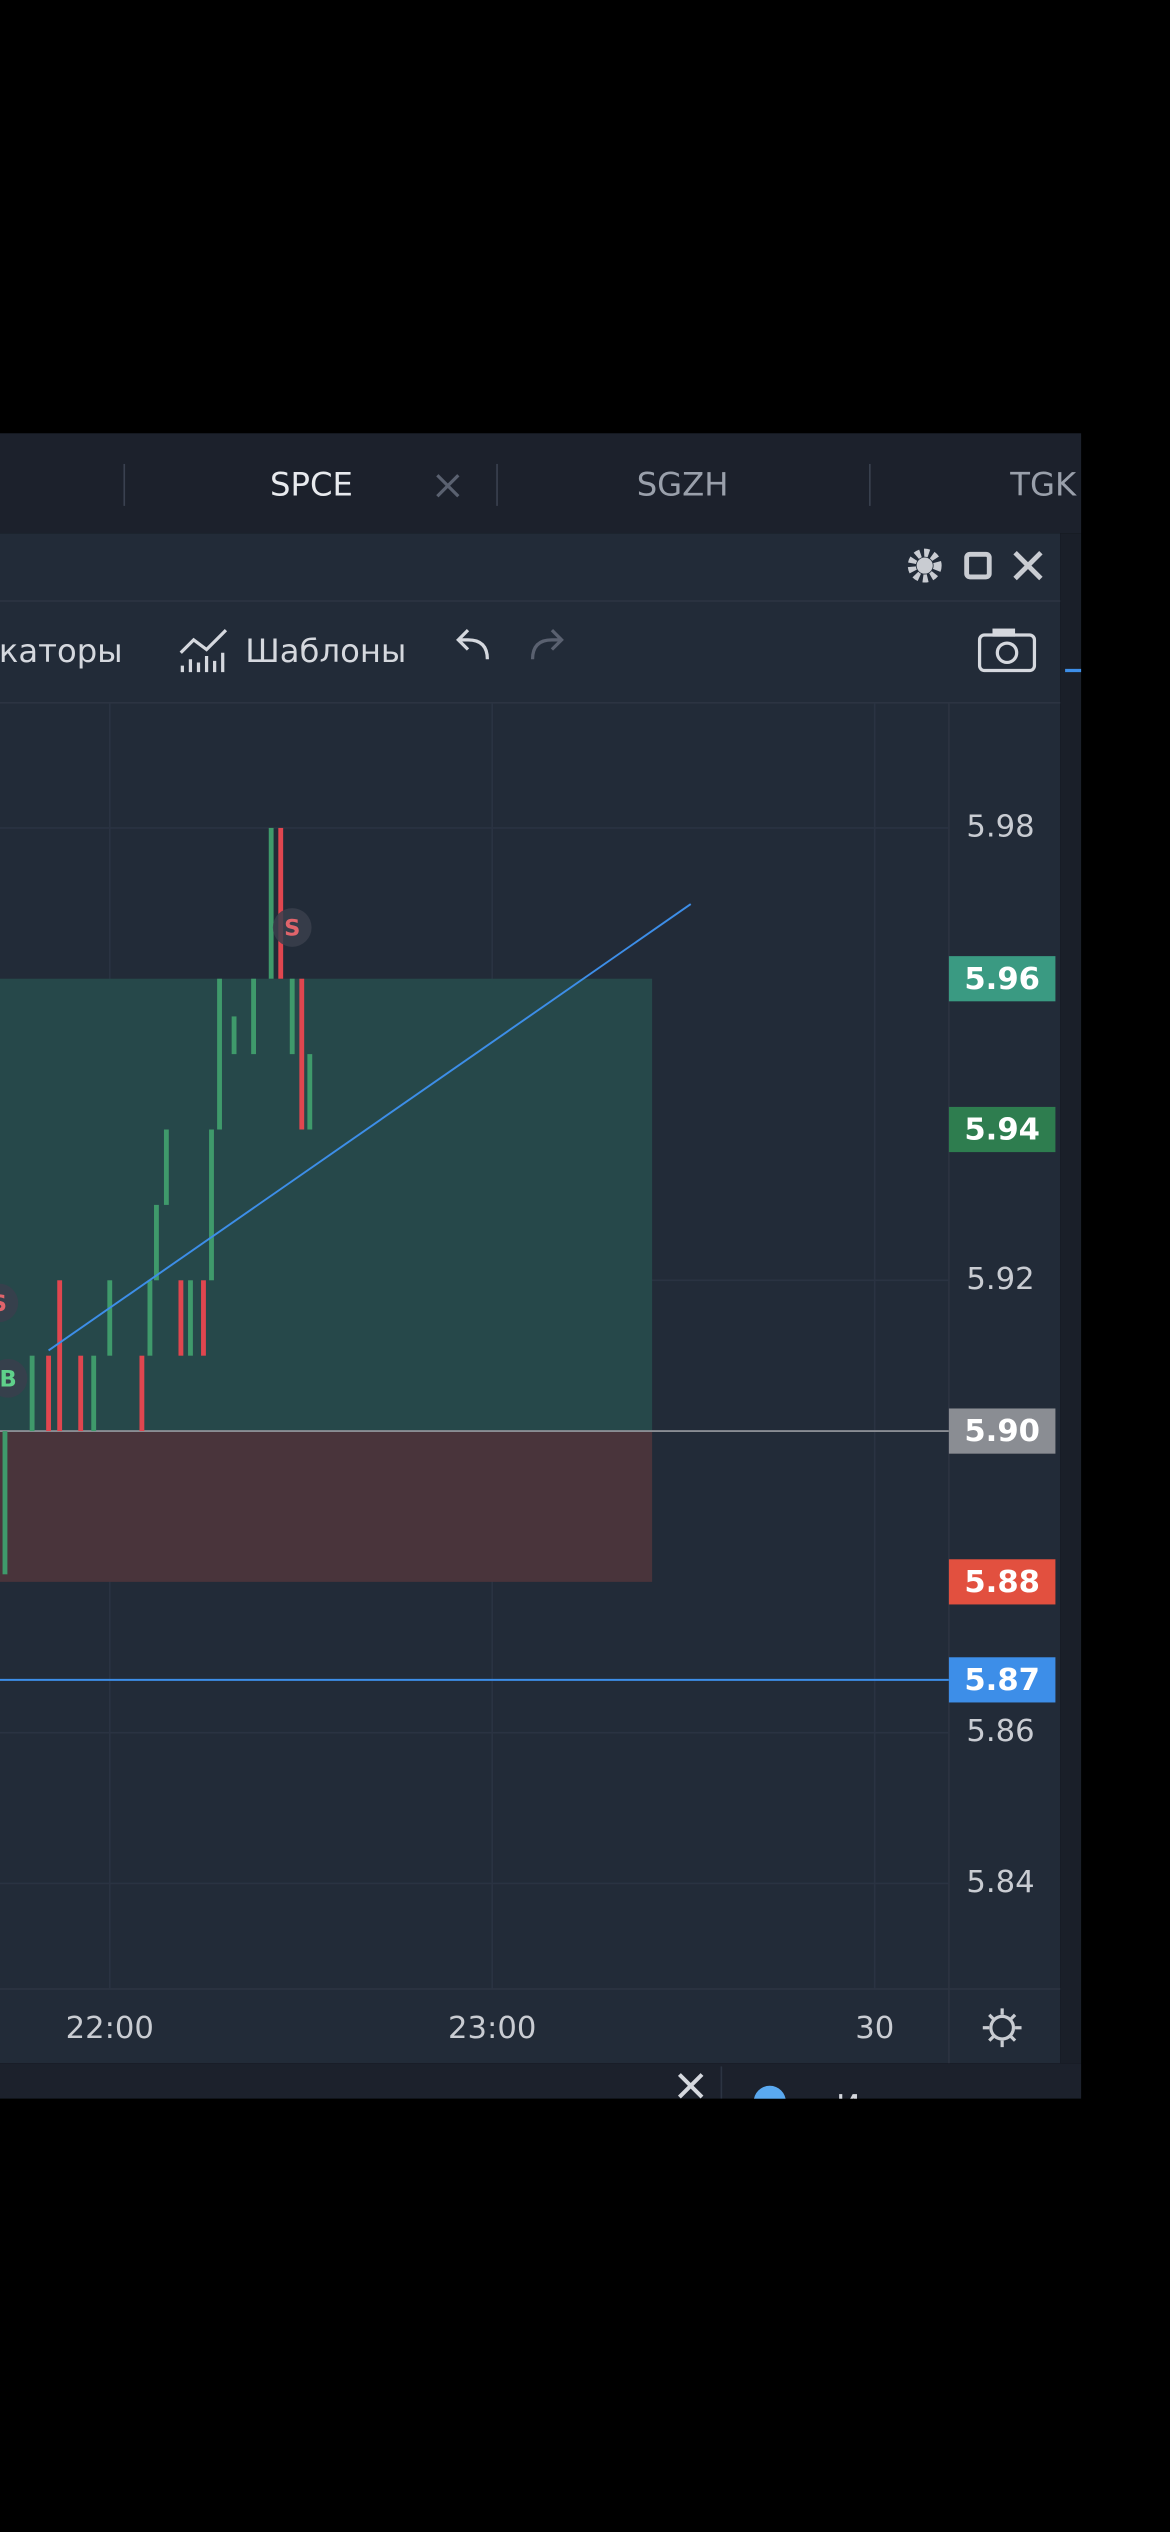  I want to click on templates-button: Шаблоны, so click(325, 651).